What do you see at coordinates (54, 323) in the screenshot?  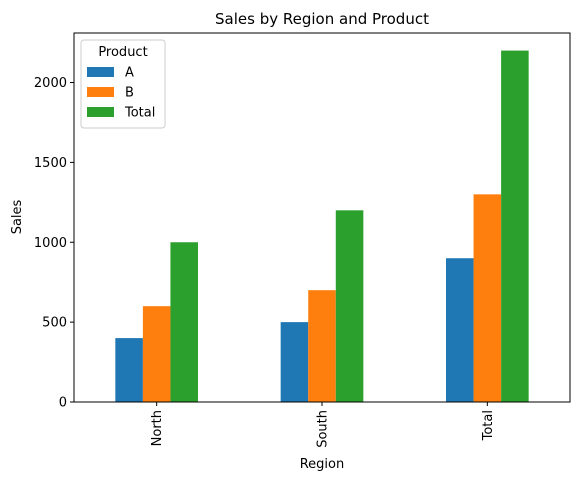 I see `y-tick-label: 500` at bounding box center [54, 323].